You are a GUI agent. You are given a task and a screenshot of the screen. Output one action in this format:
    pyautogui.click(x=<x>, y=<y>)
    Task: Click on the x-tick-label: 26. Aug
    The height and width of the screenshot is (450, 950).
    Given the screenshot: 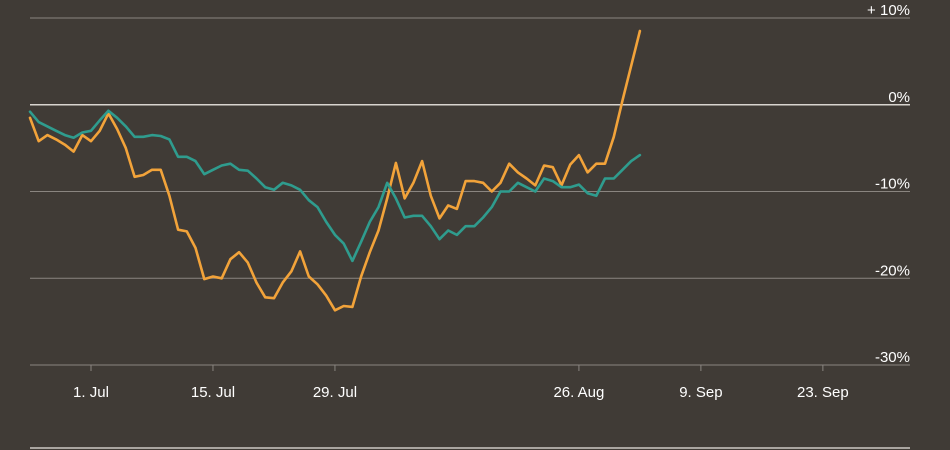 What is the action you would take?
    pyautogui.click(x=578, y=392)
    